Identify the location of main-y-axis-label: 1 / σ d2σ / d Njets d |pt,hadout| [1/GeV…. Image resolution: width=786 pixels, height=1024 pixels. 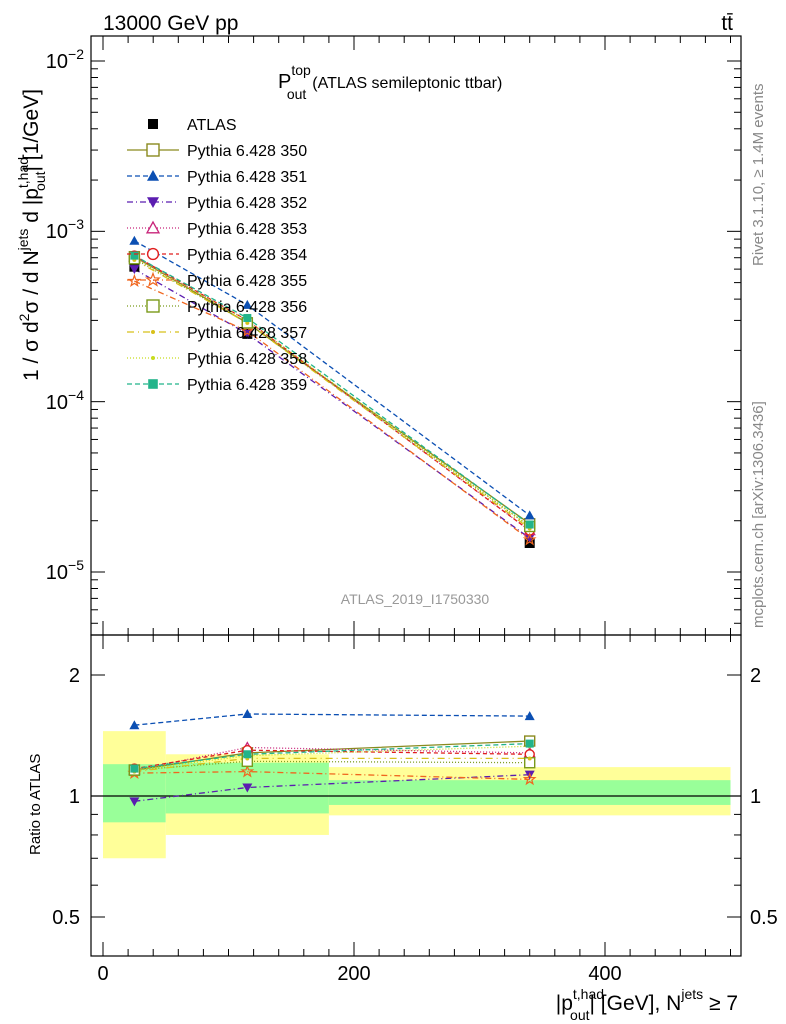
(31, 235).